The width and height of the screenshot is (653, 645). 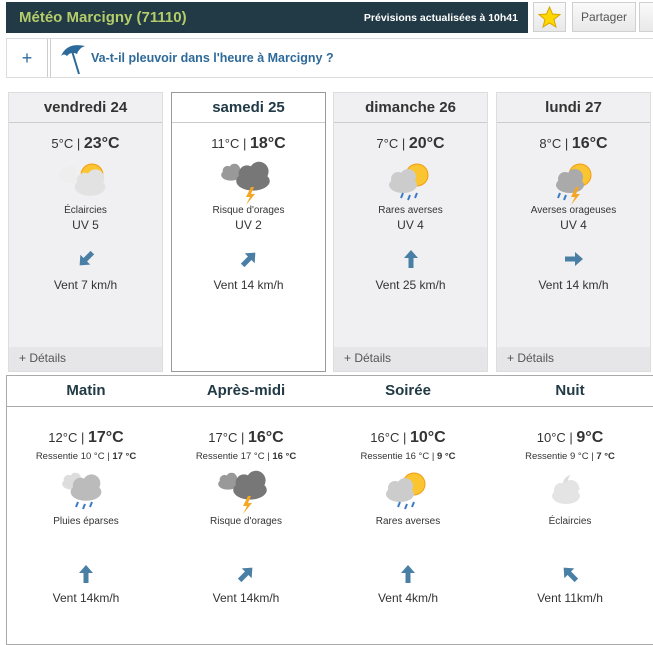 I want to click on feels-like-max: 17 °C, so click(x=124, y=456).